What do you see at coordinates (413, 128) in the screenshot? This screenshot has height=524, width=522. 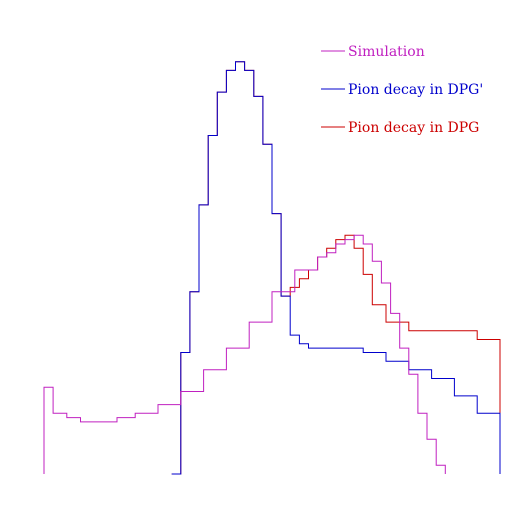 I see `legend-label-dpg: Pion decay in DPG` at bounding box center [413, 128].